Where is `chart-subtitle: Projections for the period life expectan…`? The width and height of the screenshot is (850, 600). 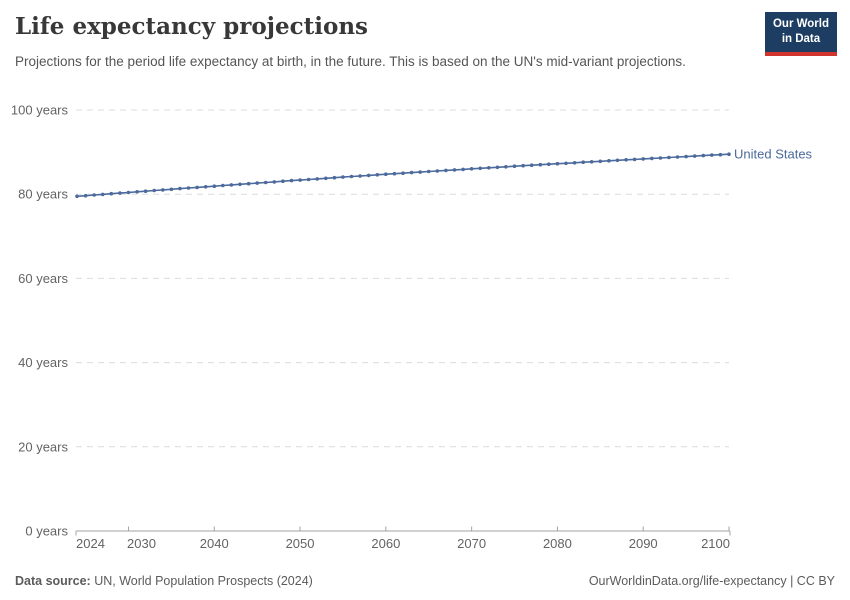 chart-subtitle: Projections for the period life expectan… is located at coordinates (350, 61).